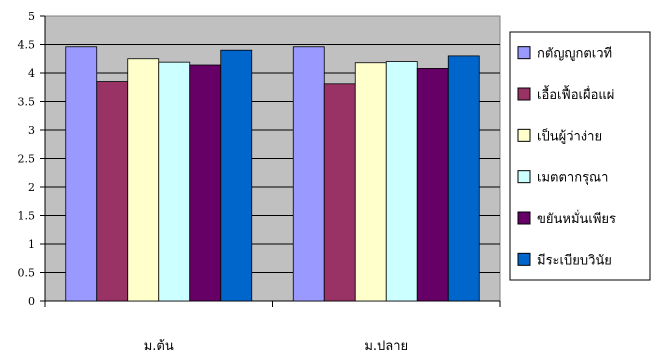  What do you see at coordinates (386, 346) in the screenshot?
I see `category-label: ม.ปลาย` at bounding box center [386, 346].